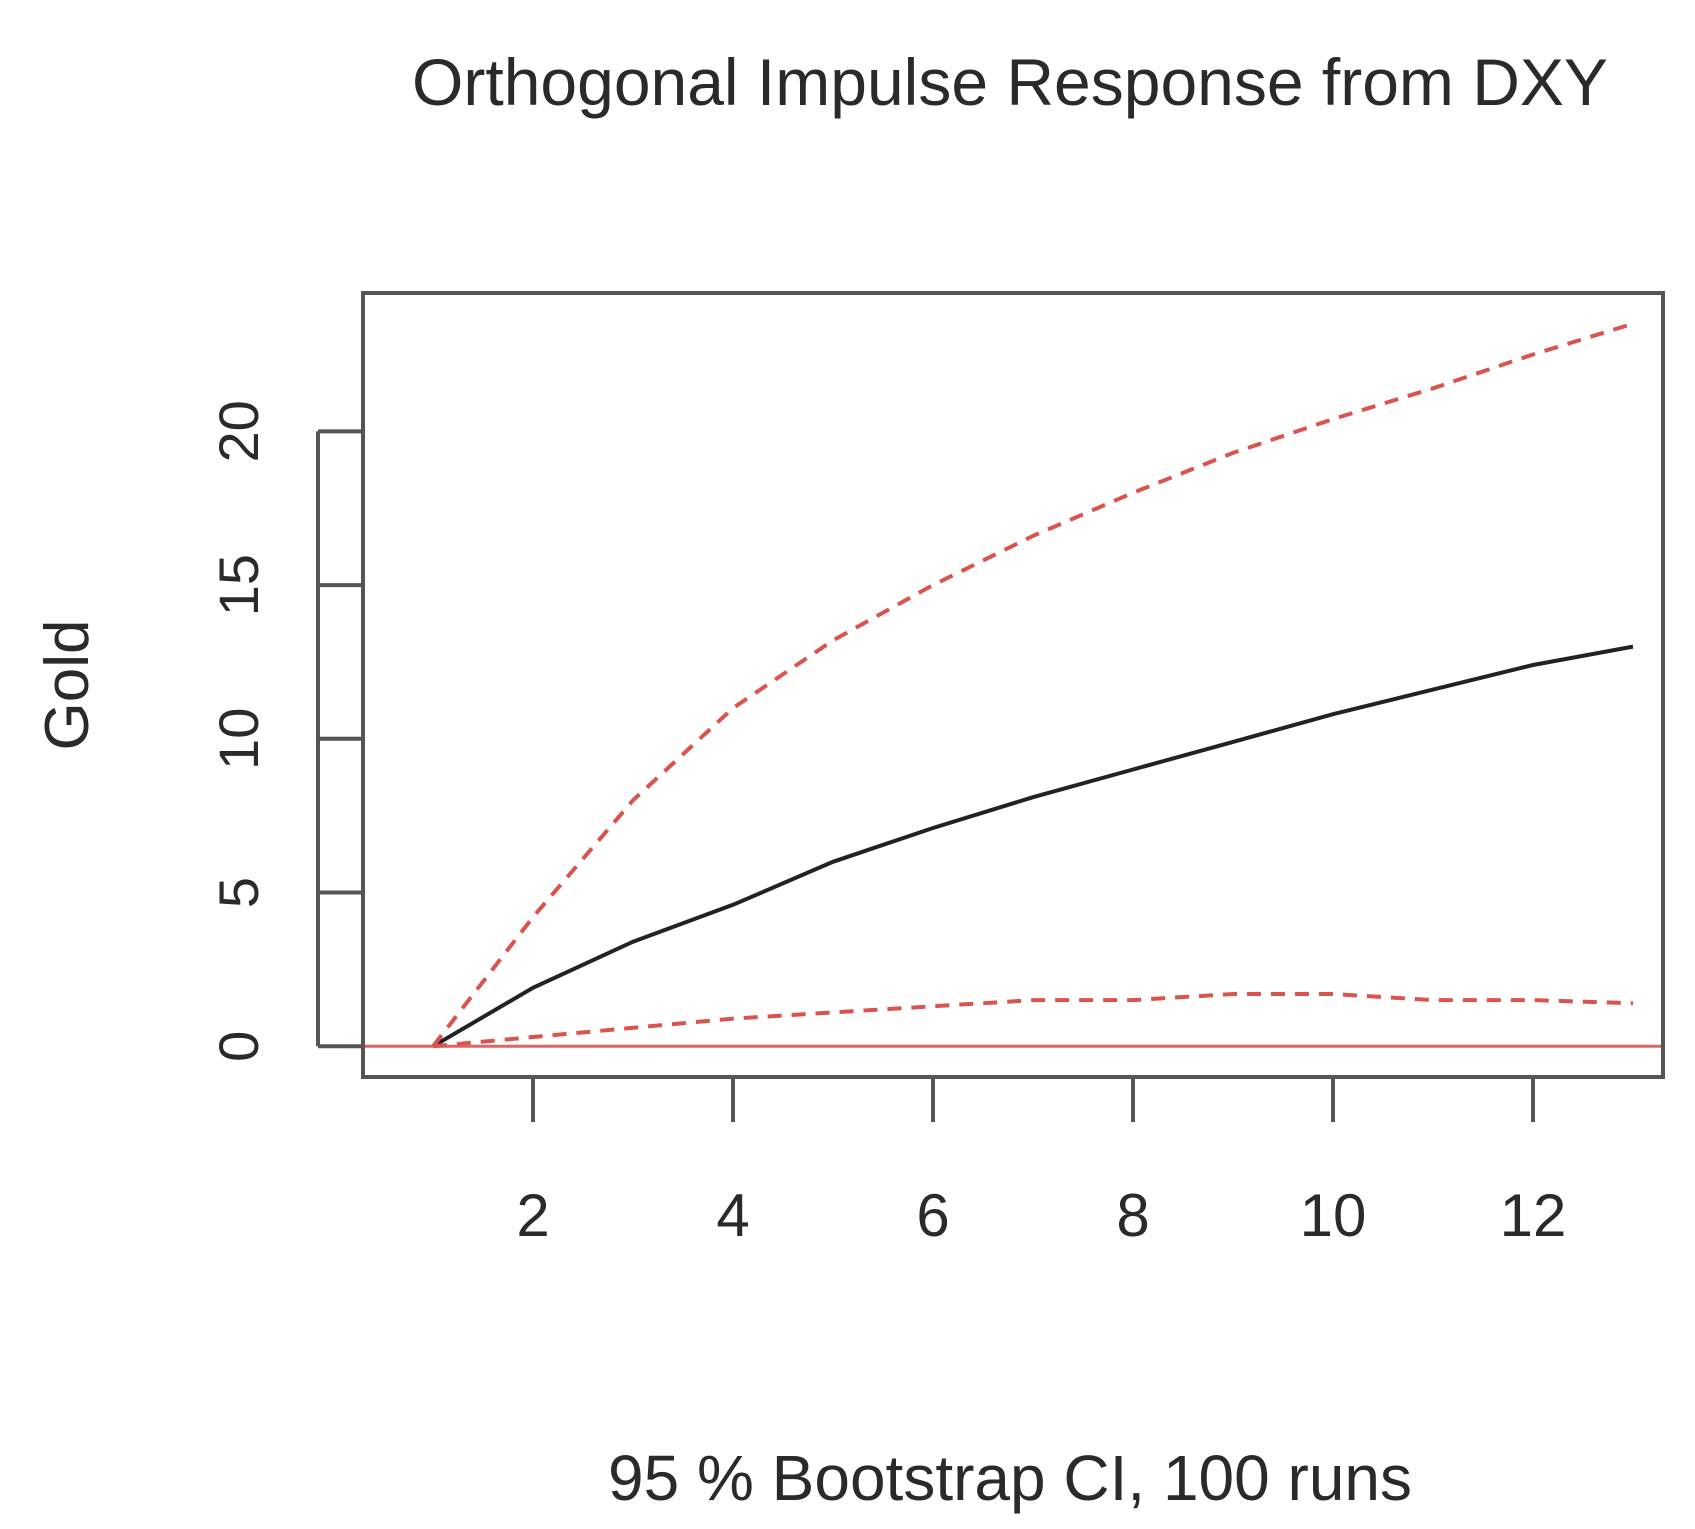  What do you see at coordinates (1333, 1215) in the screenshot?
I see `x-tick-label: 10` at bounding box center [1333, 1215].